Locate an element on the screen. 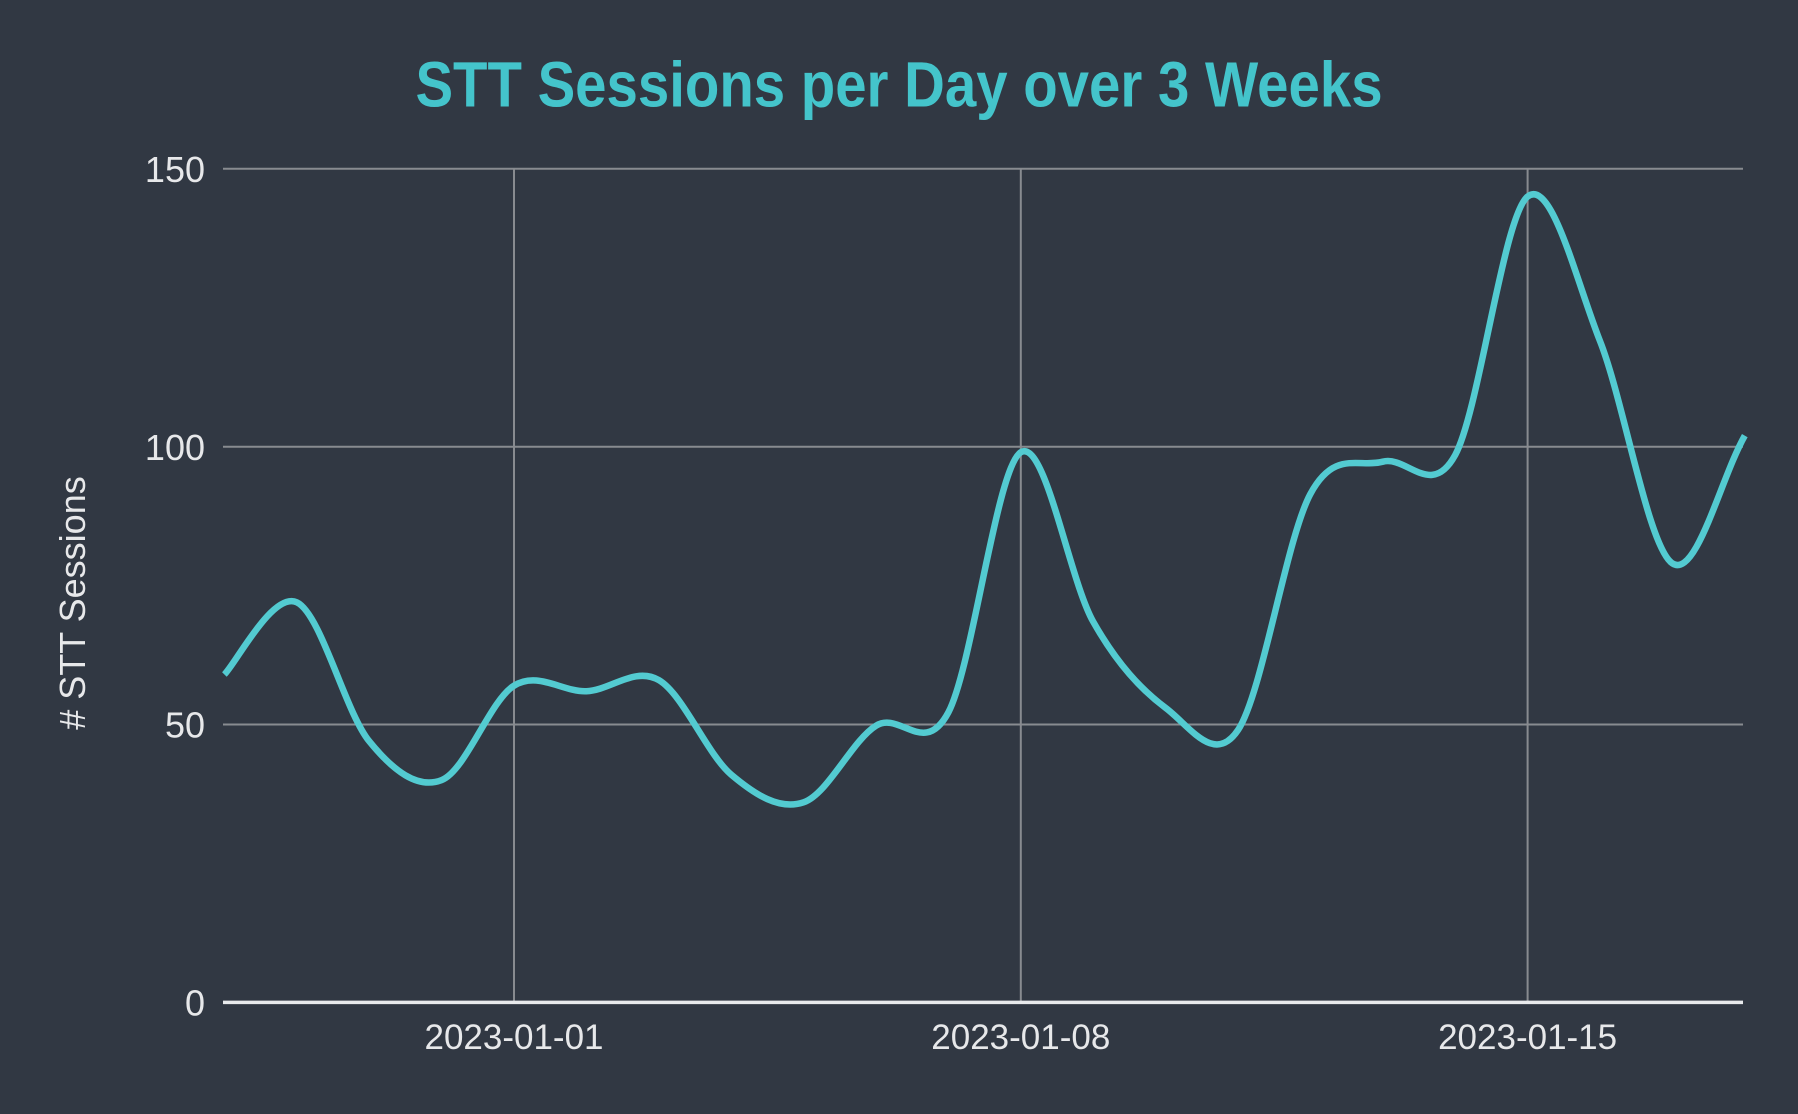  svg-text:STT Sessions per Day over 3 We: STT Sessions per Day over 3 Weeks is located at coordinates (898, 84).